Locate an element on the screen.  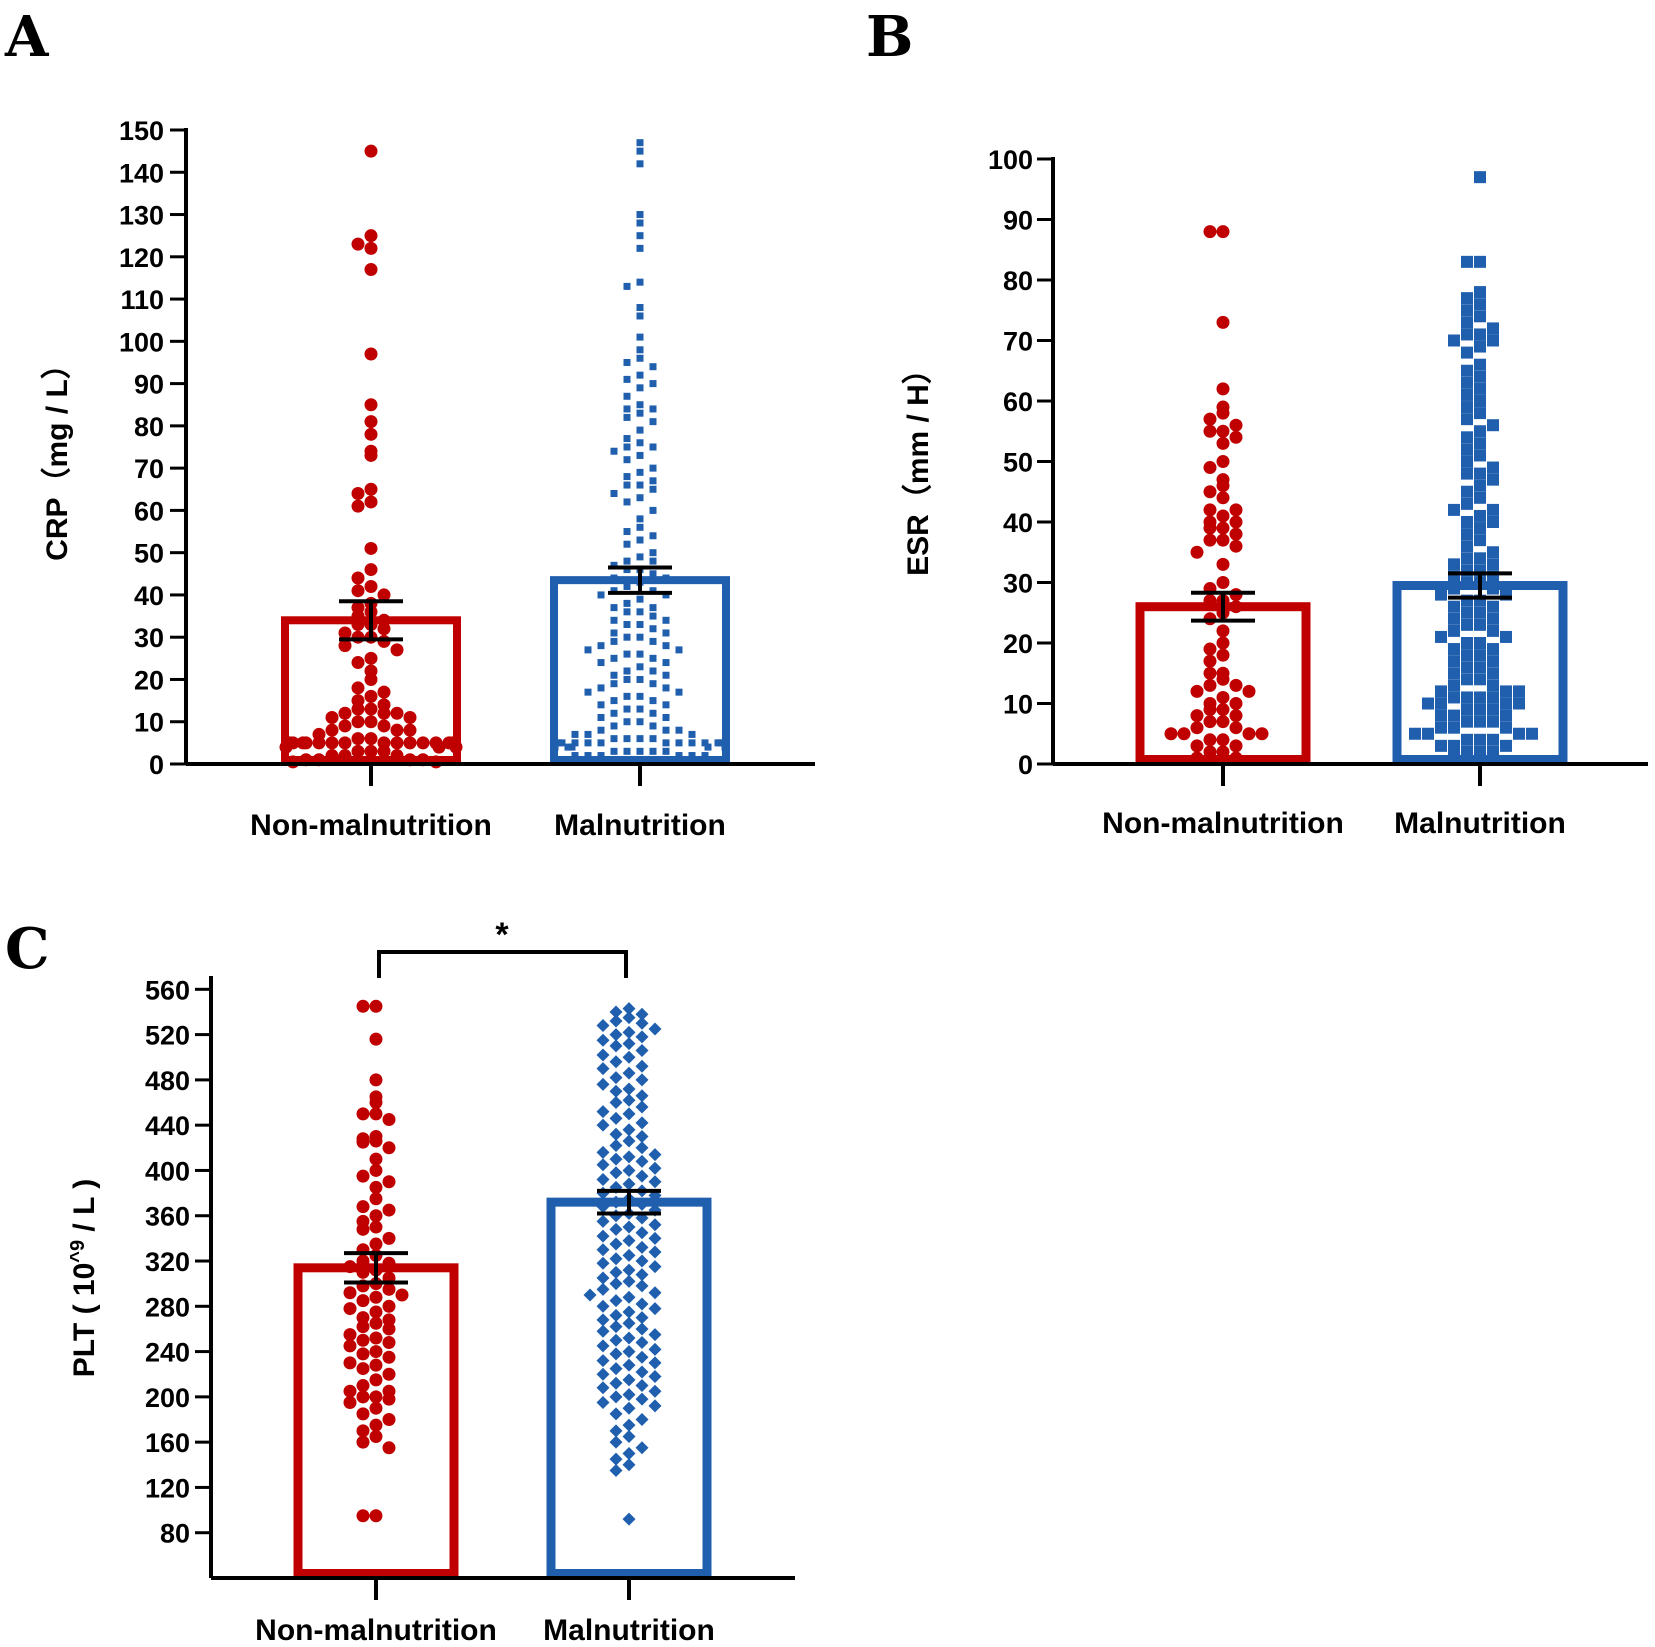
panel-a-category-label-malnutrition: Malnutrition is located at coordinates (640, 825).